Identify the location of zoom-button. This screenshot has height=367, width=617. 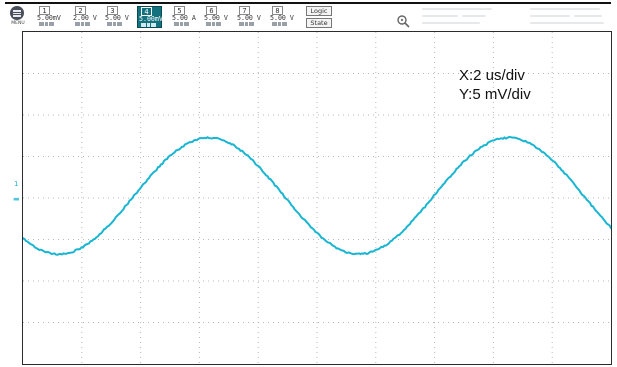
(403, 21).